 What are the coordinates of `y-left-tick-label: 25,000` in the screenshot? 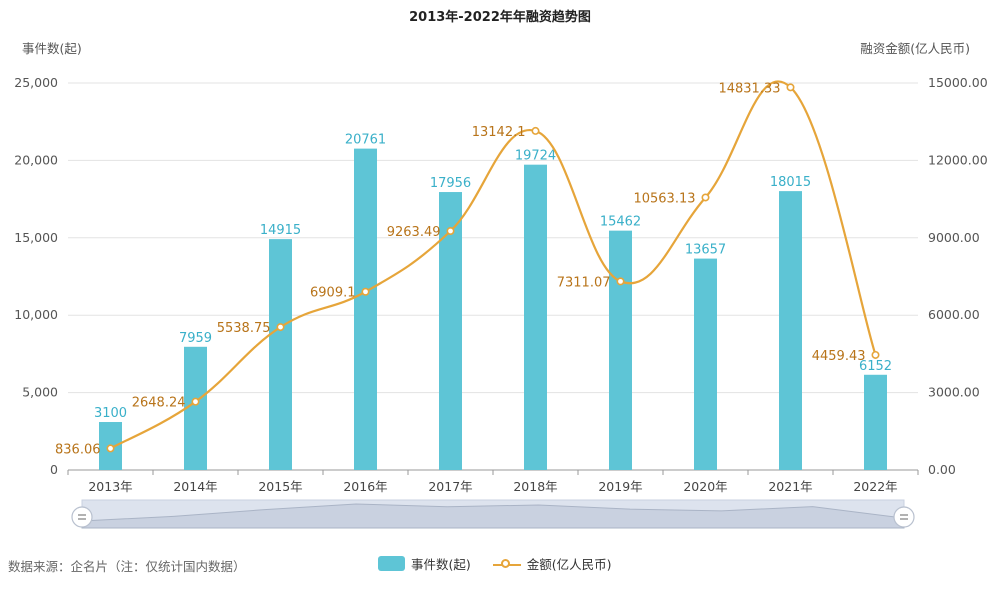 It's located at (36, 82).